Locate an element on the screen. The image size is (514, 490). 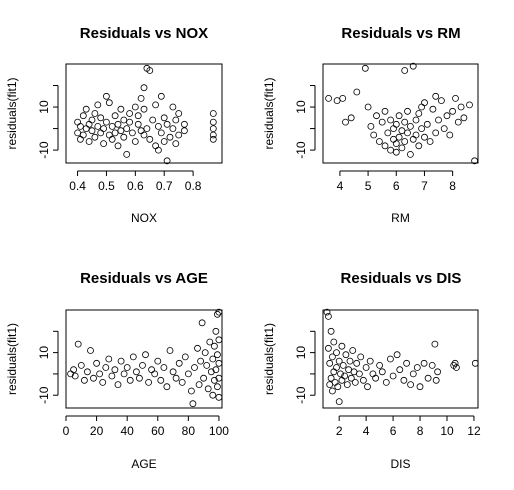
x-axis-label: DIS is located at coordinates (400, 464).